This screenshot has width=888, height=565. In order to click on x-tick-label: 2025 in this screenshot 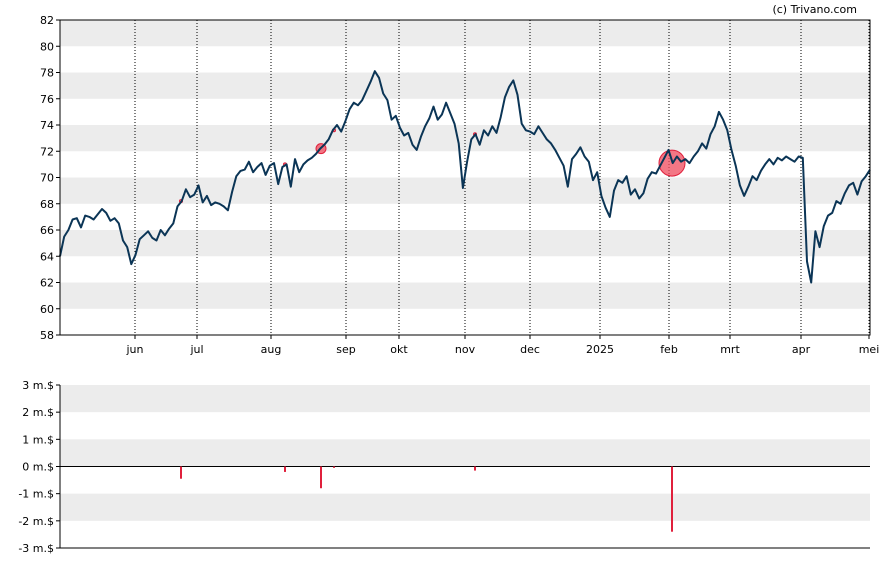, I will do `click(600, 349)`.